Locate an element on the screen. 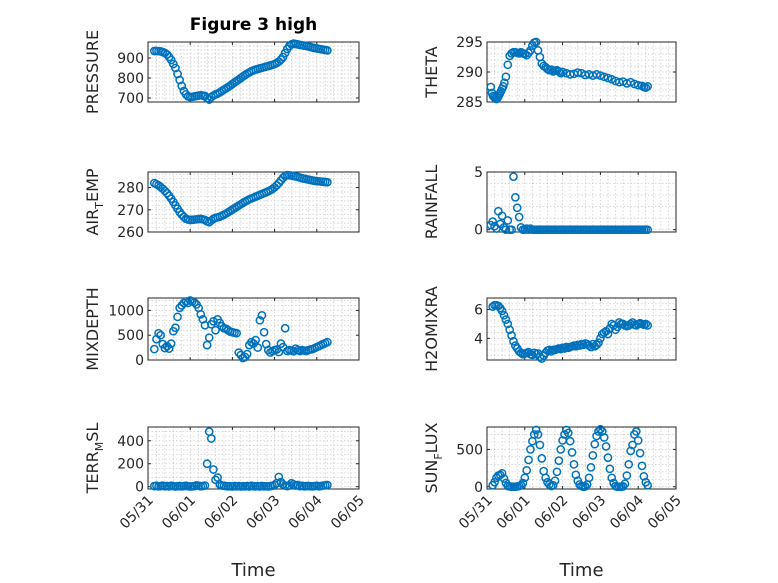 Image resolution: width=778 pixels, height=583 pixels. y-tick-label: 285 is located at coordinates (469, 103).